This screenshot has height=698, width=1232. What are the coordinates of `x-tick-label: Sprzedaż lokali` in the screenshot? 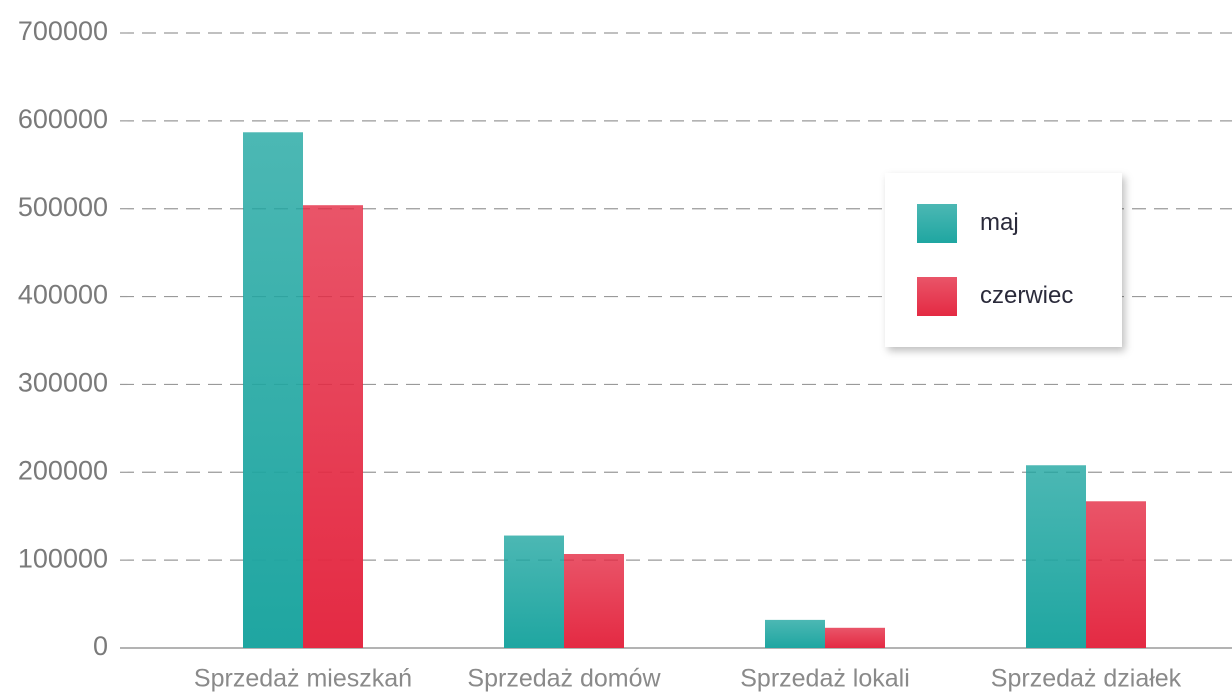 It's located at (825, 679).